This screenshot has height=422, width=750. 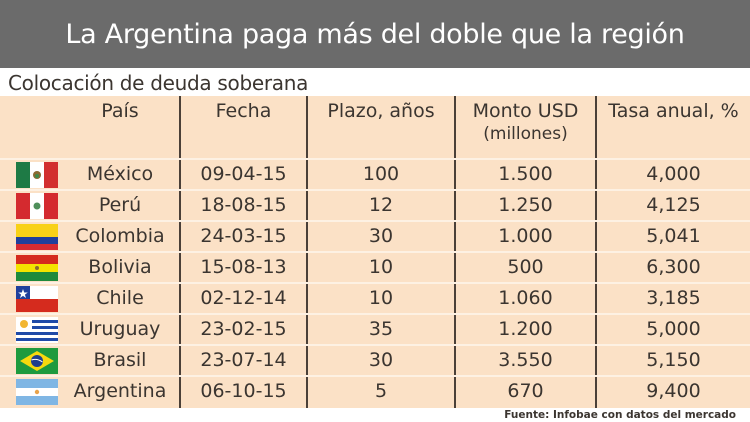 I want to click on cell-fecha: 15-08-13, so click(x=243, y=267).